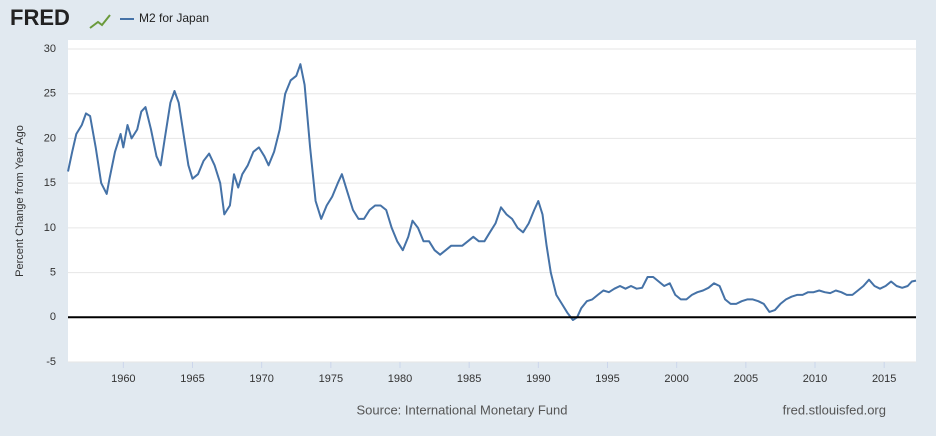 Image resolution: width=936 pixels, height=436 pixels. Describe the element at coordinates (53, 317) in the screenshot. I see `y-tick-label: 0` at that location.